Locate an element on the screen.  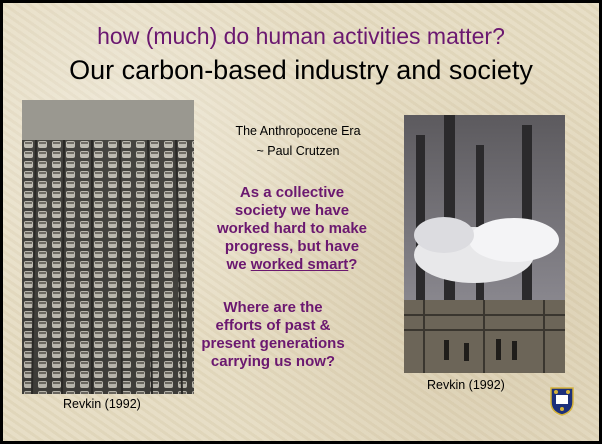
subtitle: Our carbon-based industry and society is located at coordinates (301, 70).